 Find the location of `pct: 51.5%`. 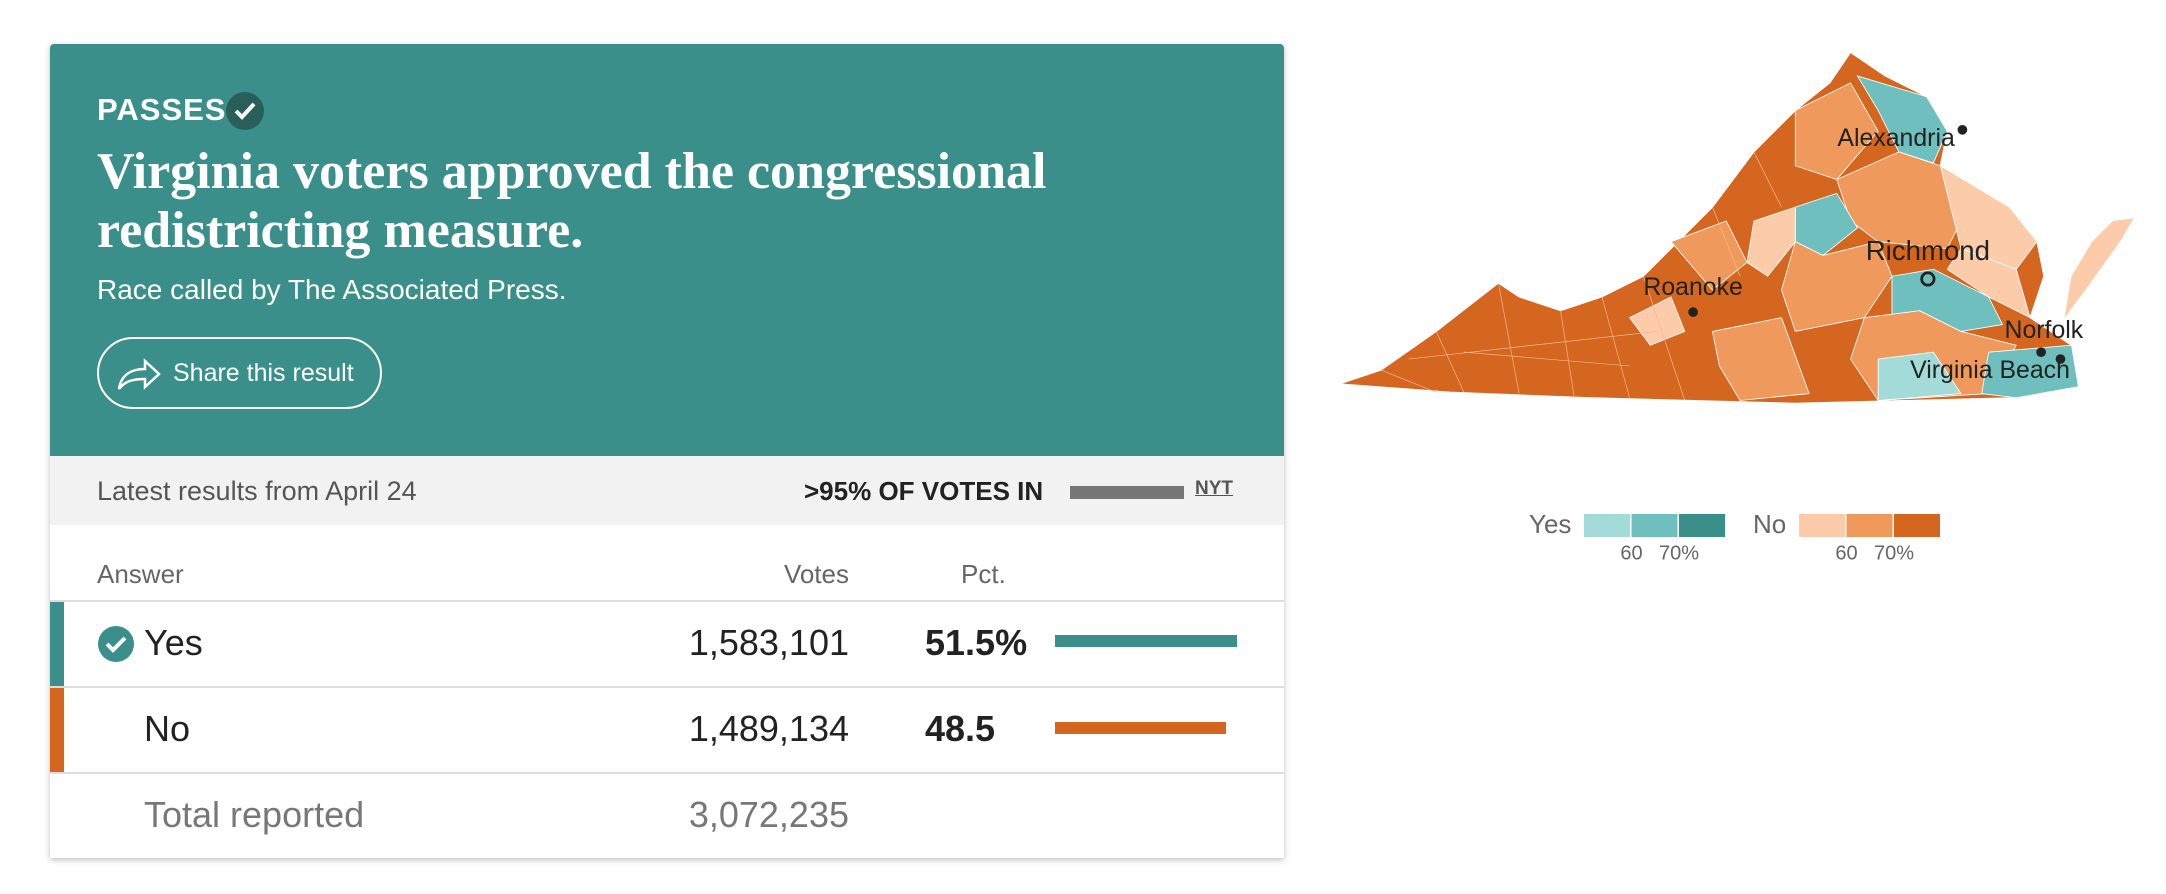

pct: 51.5% is located at coordinates (976, 642).